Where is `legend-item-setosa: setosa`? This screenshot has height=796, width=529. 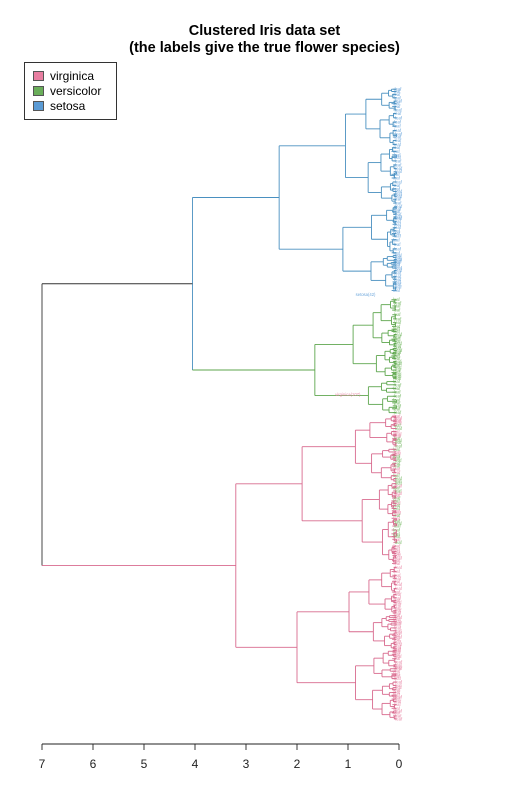 legend-item-setosa: setosa is located at coordinates (59, 106).